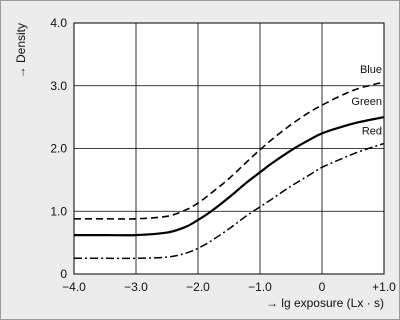 This screenshot has width=400, height=320. I want to click on x-tick-label: −4.0, so click(74, 287).